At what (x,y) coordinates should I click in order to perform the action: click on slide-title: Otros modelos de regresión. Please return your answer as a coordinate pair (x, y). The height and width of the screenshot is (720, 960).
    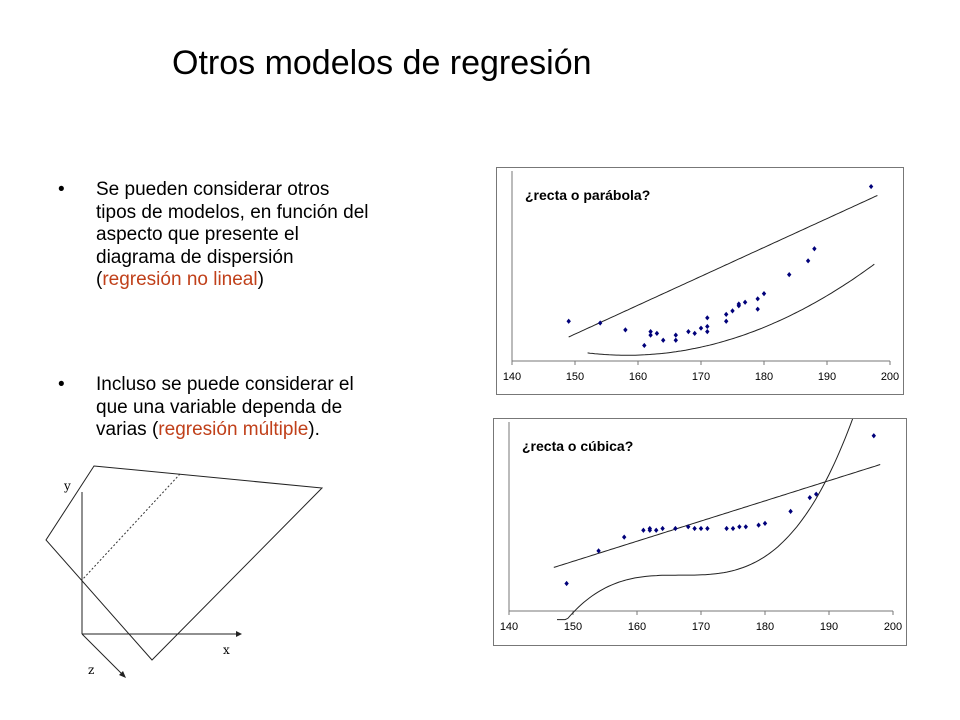
    Looking at the image, I should click on (382, 63).